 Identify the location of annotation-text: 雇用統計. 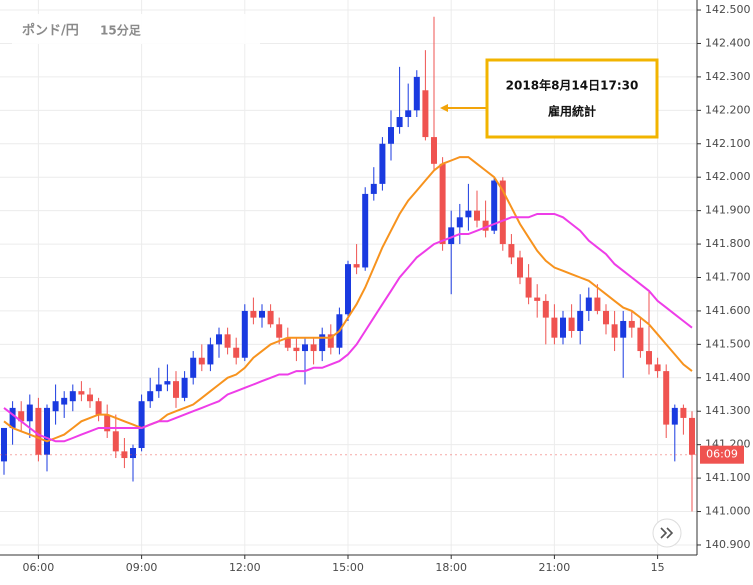
(572, 111).